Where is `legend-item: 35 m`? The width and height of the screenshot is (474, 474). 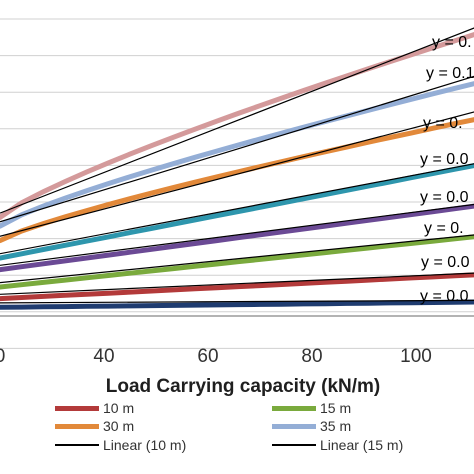 legend-item: 35 m is located at coordinates (311, 426).